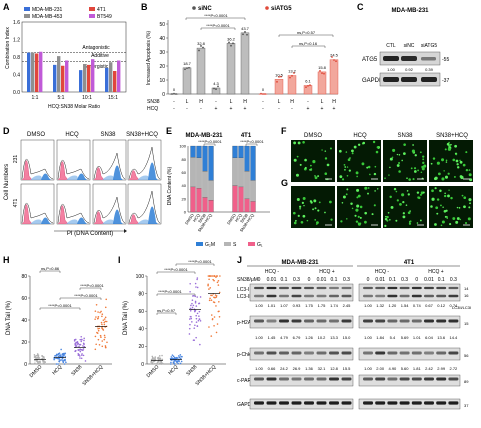 Image resolution: width=481 pixels, height=428 pixels. I want to click on panel-j-value: 2.45, so click(347, 305).